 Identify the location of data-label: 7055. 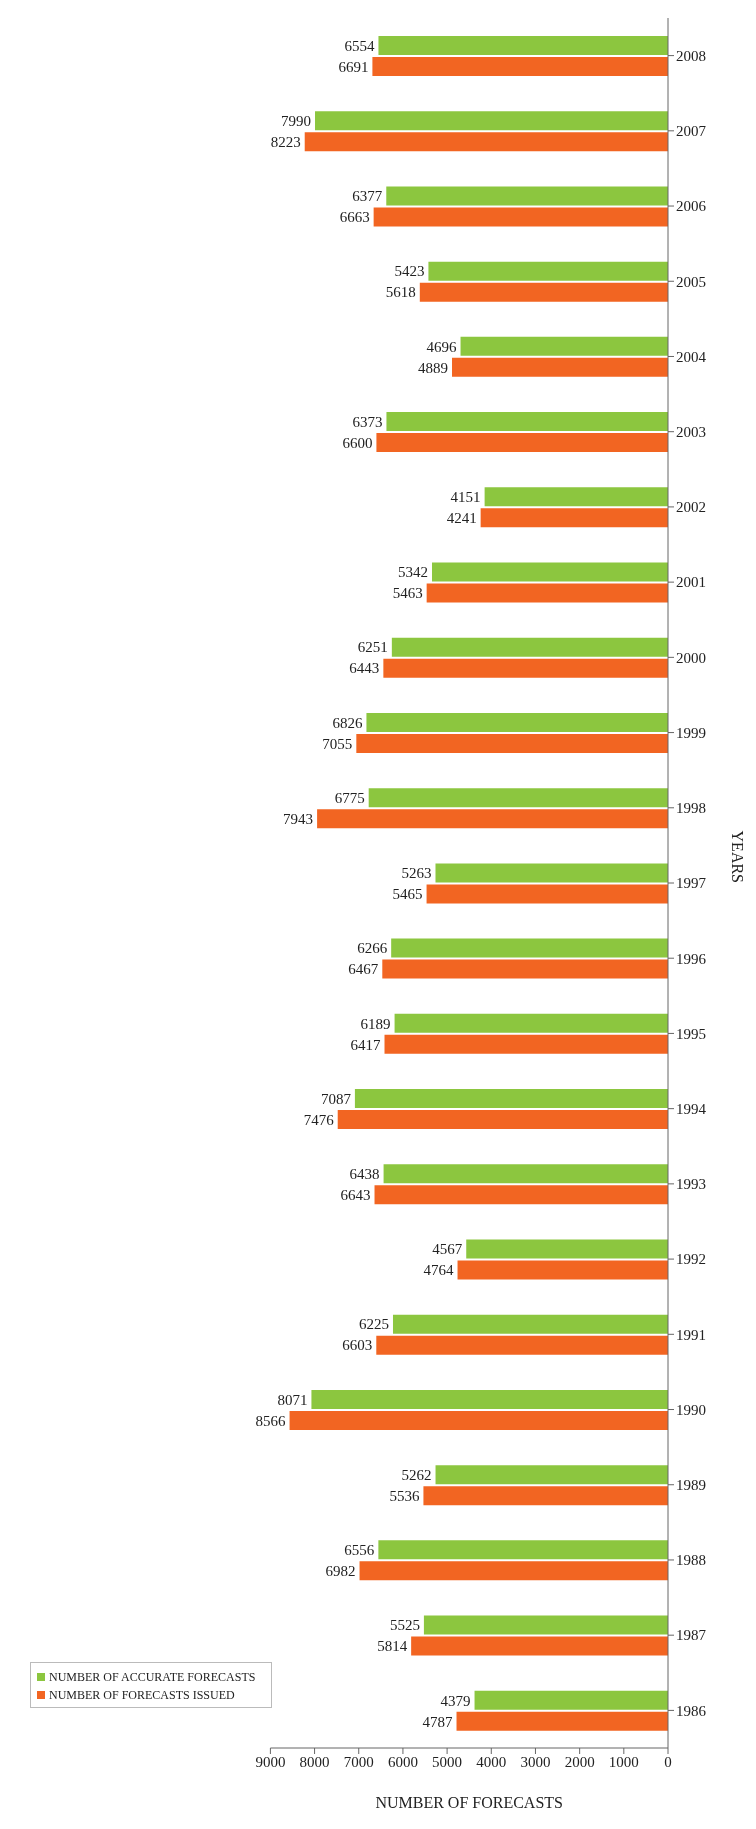
(337, 743).